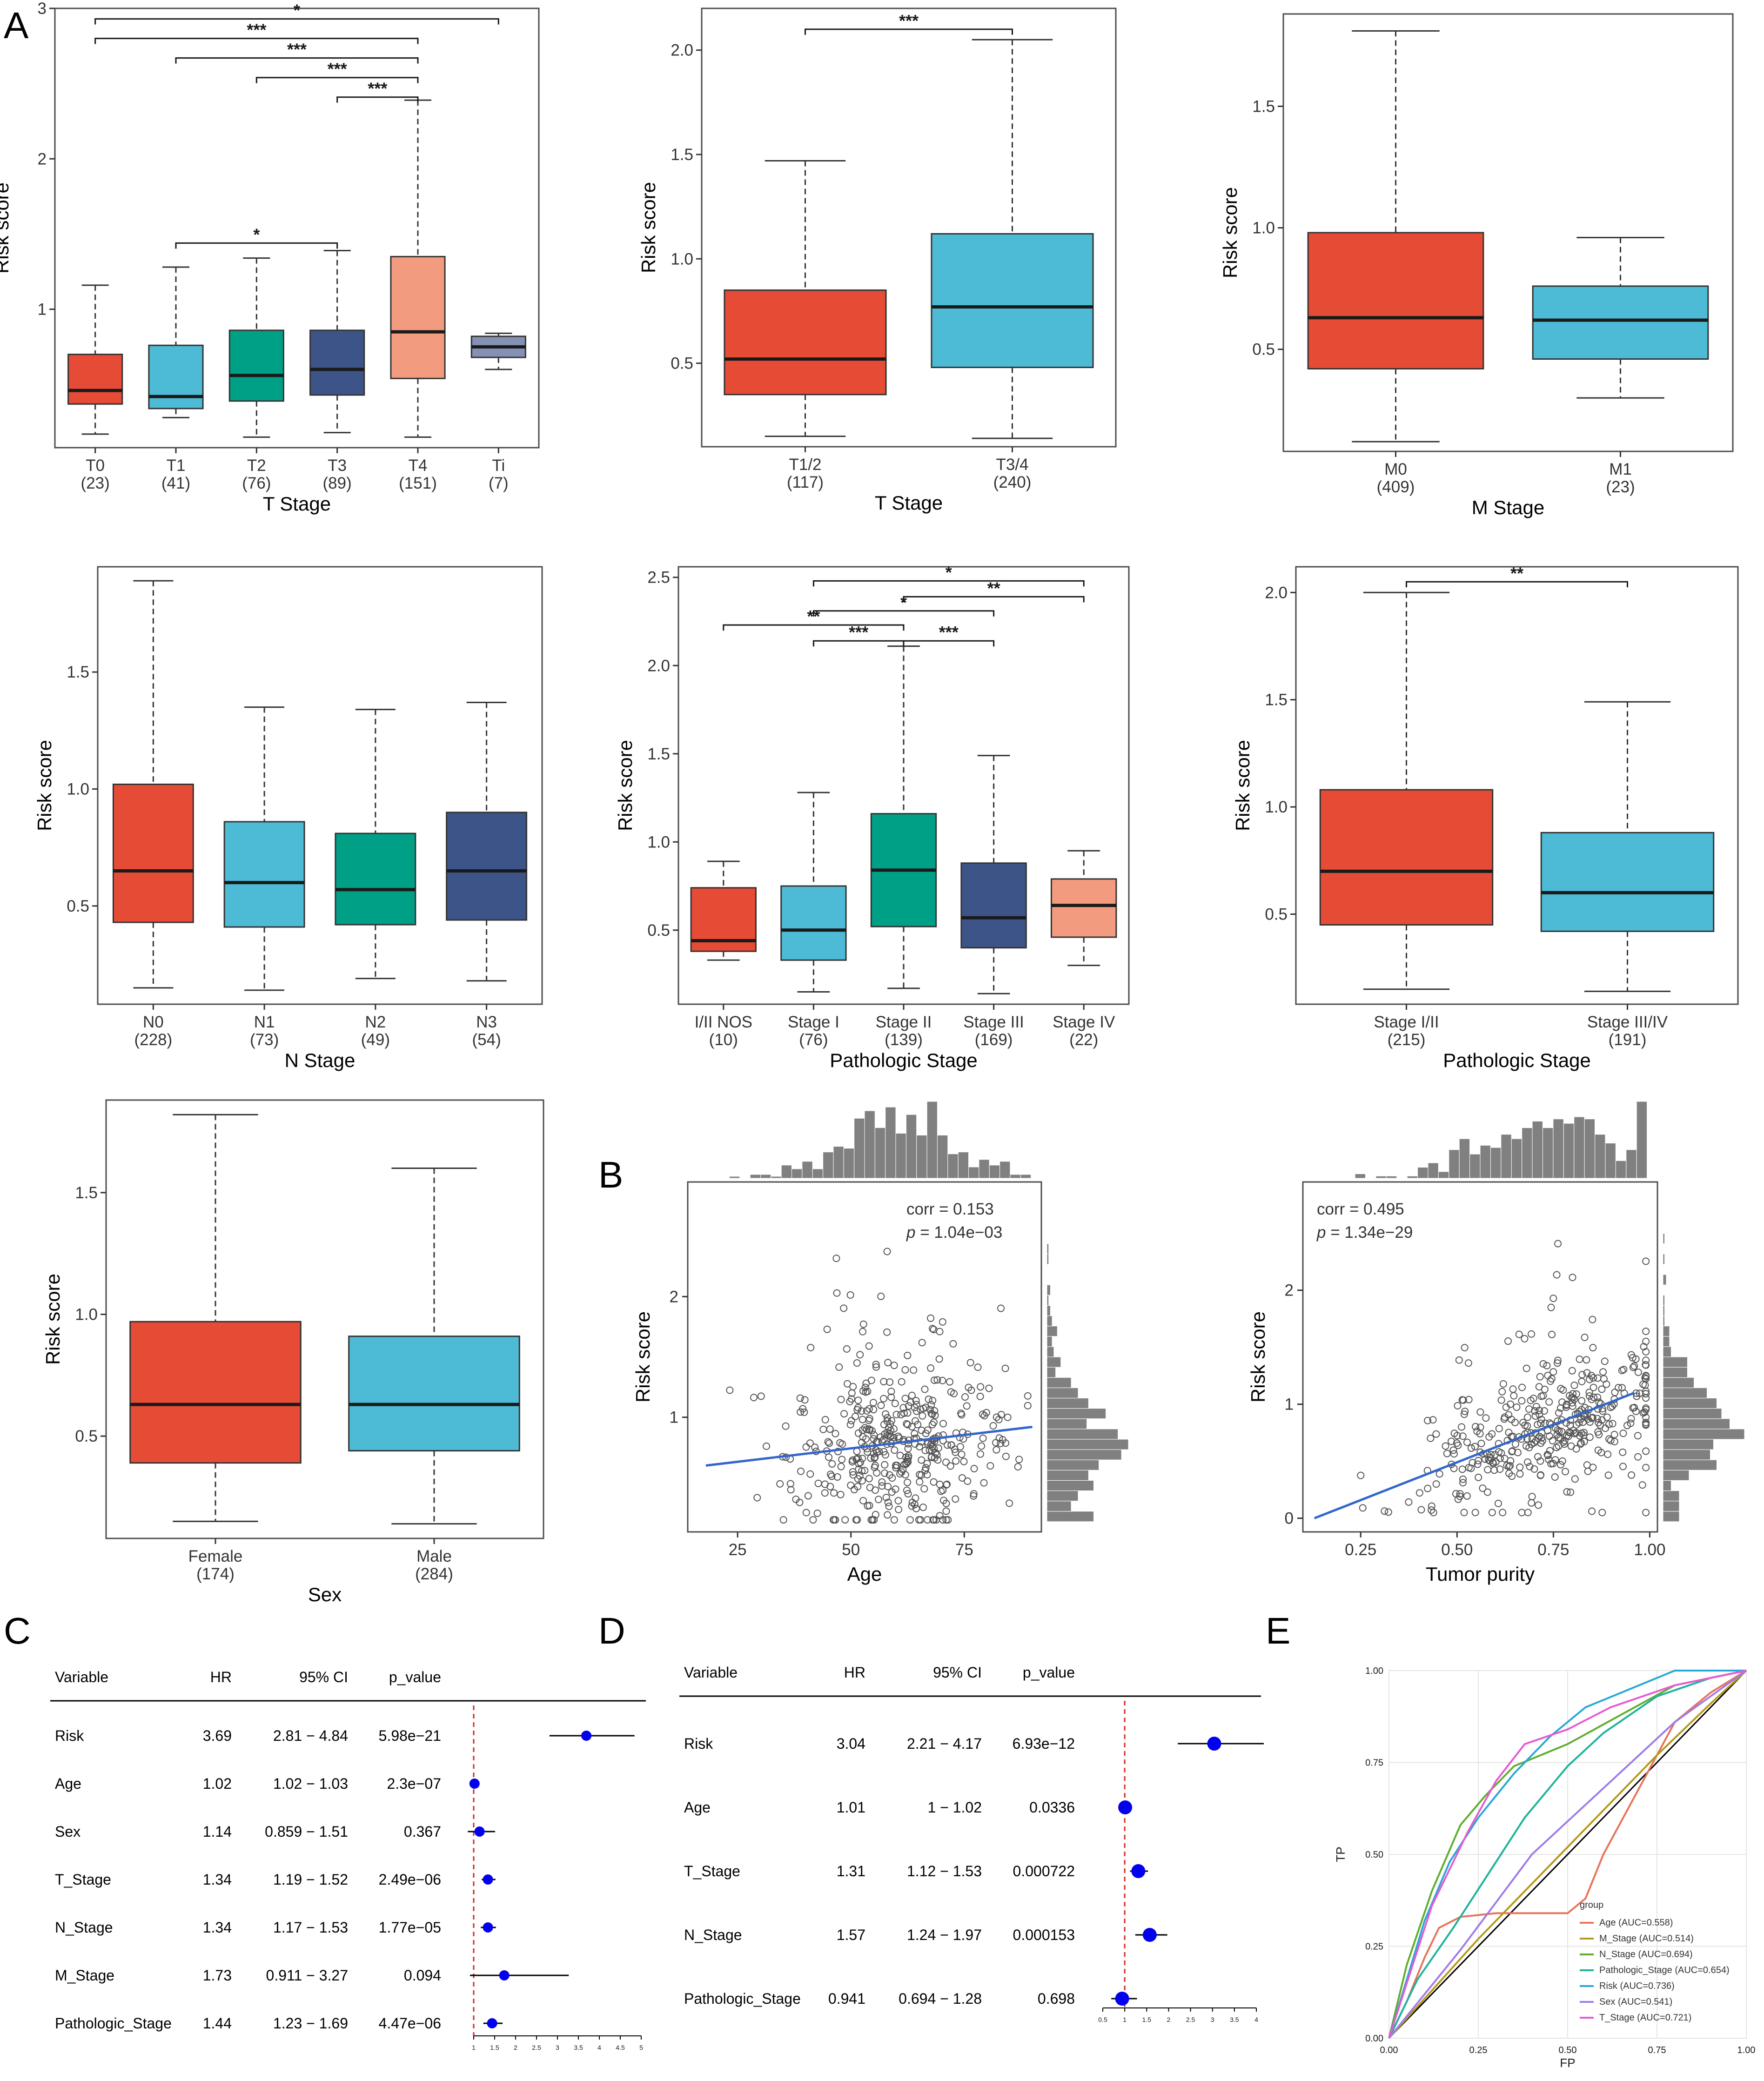 The image size is (1764, 2081). I want to click on tstage-bracket-label-4: ***, so click(377, 88).